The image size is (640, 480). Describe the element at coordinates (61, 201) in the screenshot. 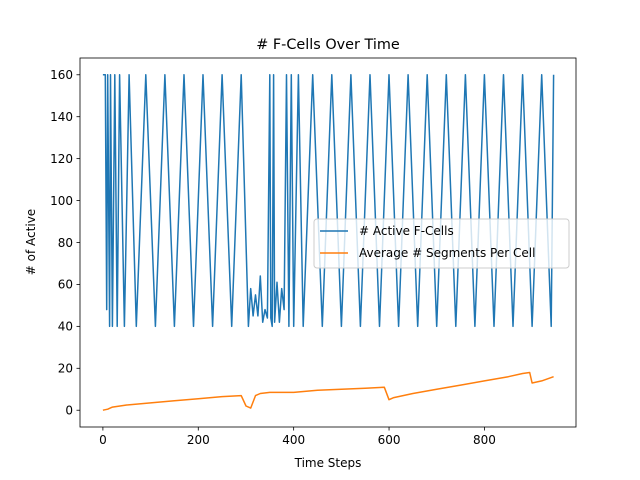

I see `y-tick-label: 100` at that location.